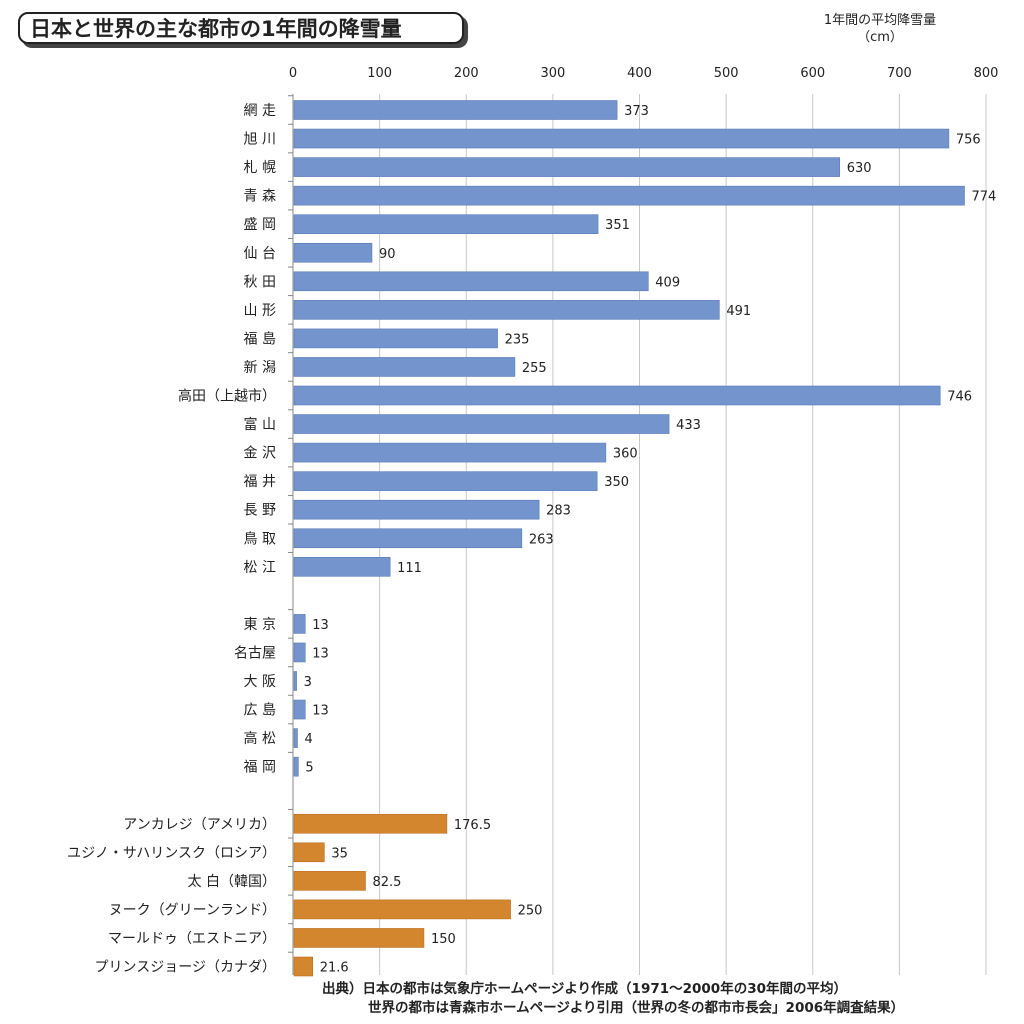  I want to click on value-label-japan_snowy-6: 409, so click(667, 282).